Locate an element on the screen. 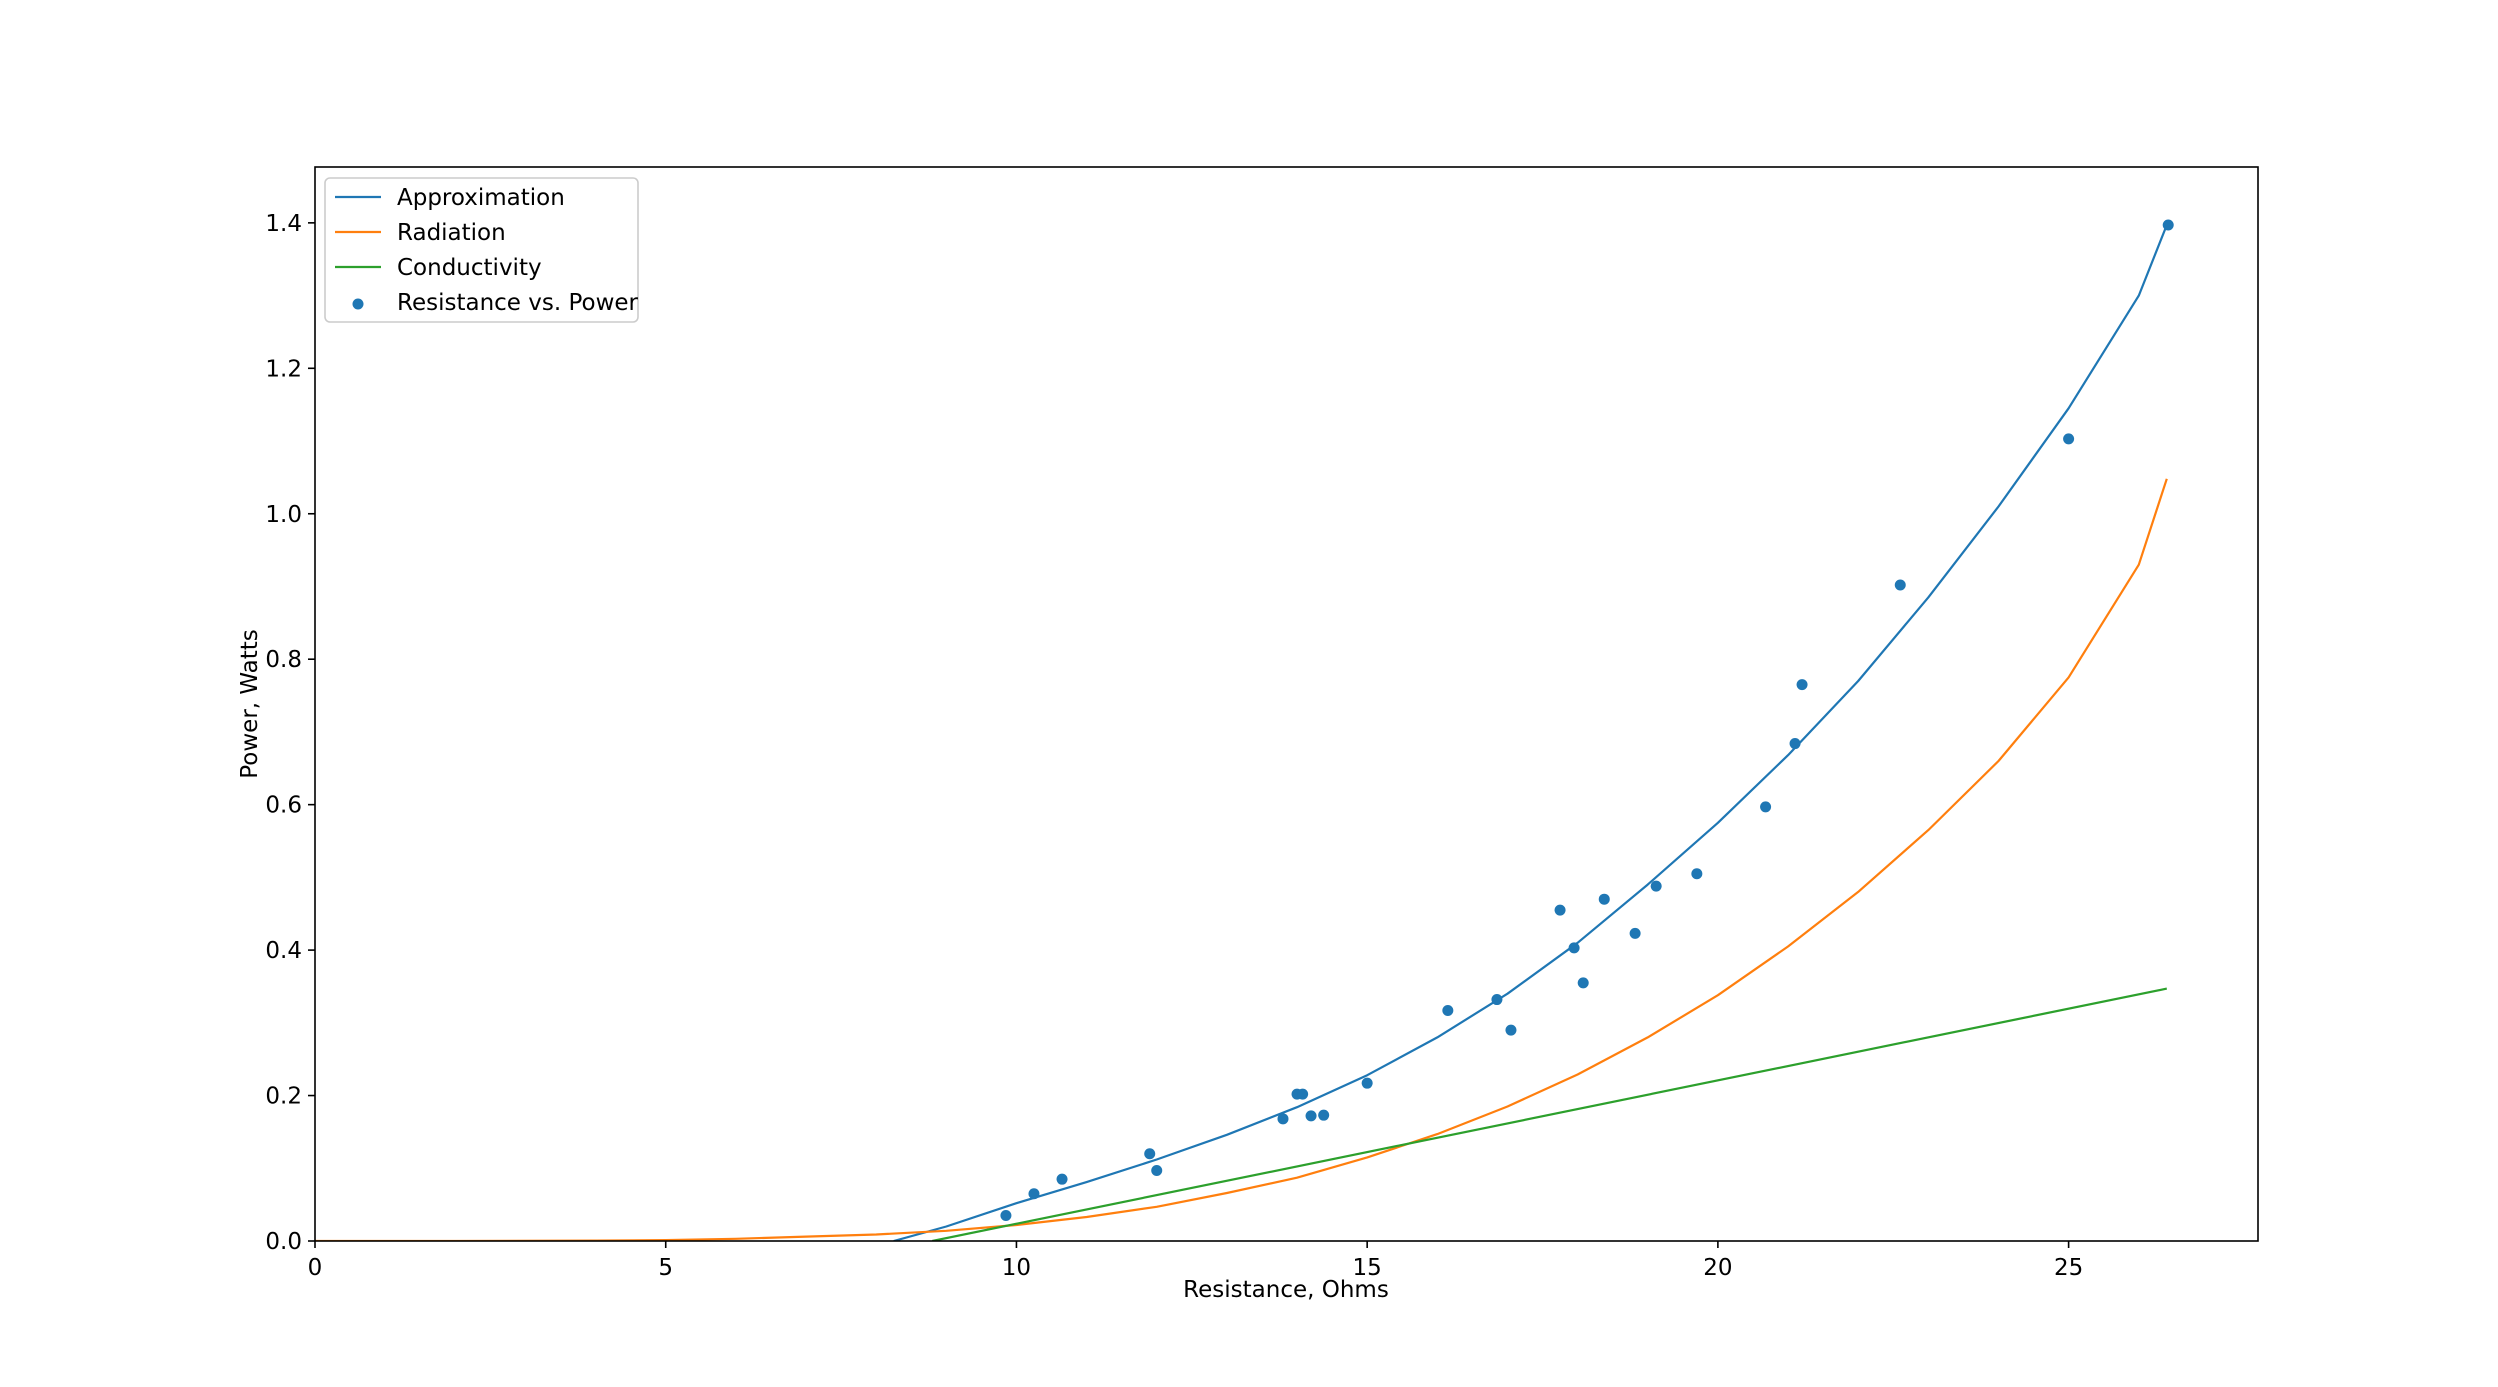  y-tick-label: 1.0 is located at coordinates (283, 515).